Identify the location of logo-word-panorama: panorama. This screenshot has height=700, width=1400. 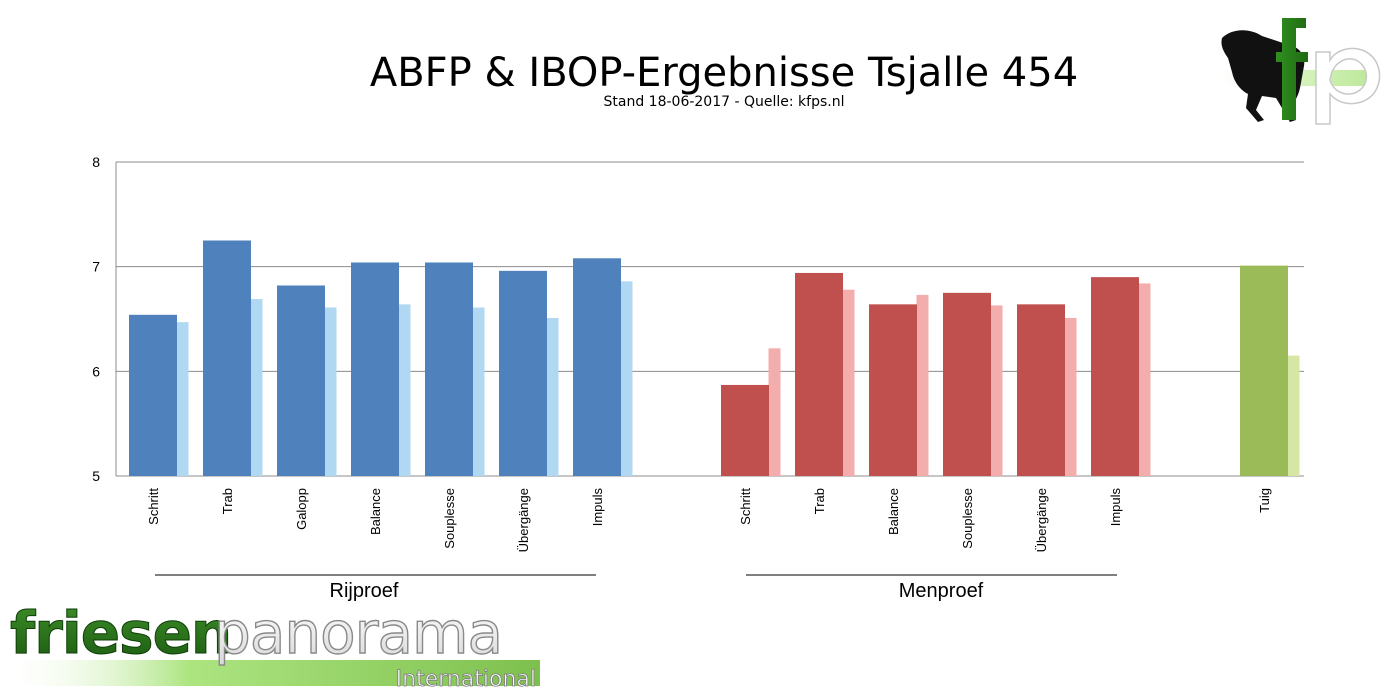
(358, 633).